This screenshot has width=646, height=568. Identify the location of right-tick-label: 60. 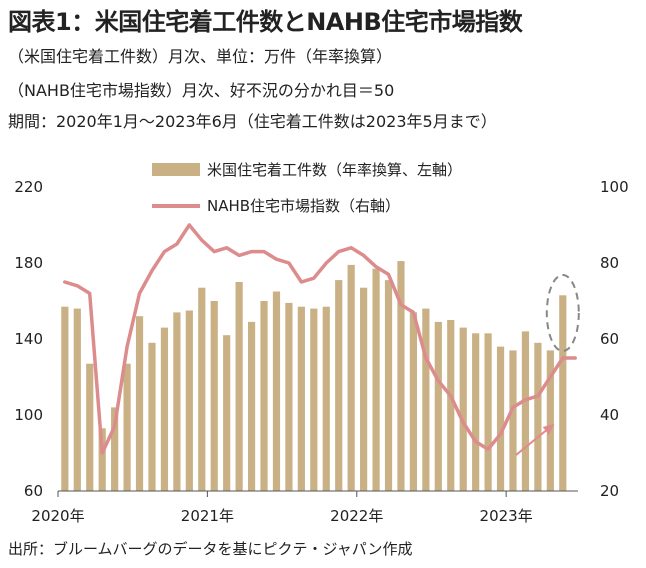
(609, 339).